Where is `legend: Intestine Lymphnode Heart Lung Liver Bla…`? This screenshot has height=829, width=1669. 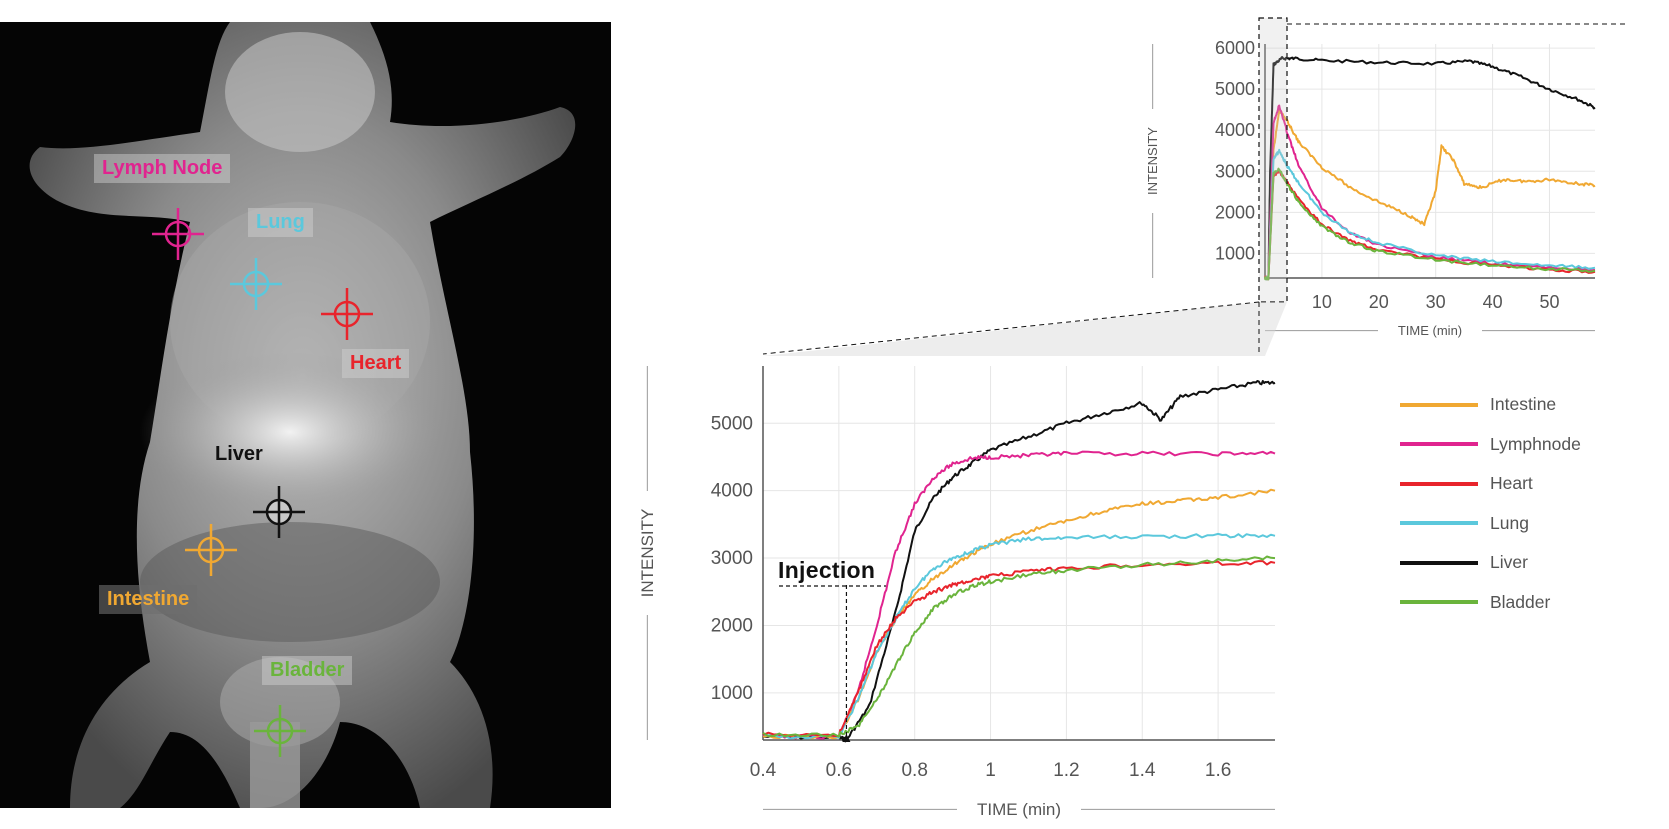 legend: Intestine Lymphnode Heart Lung Liver Bla… is located at coordinates (1490, 503).